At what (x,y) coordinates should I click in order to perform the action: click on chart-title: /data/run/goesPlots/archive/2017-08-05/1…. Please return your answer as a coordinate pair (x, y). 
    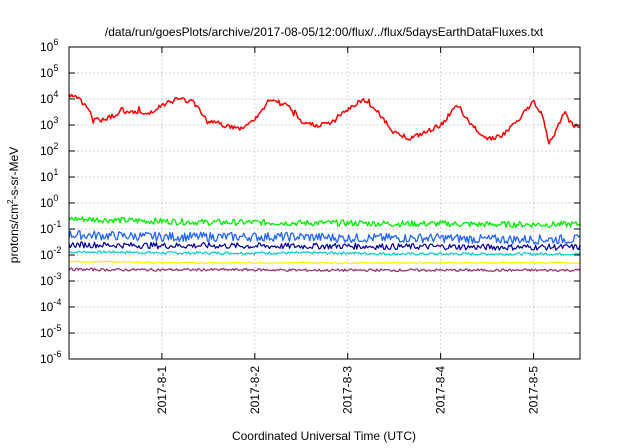
    Looking at the image, I should click on (324, 32).